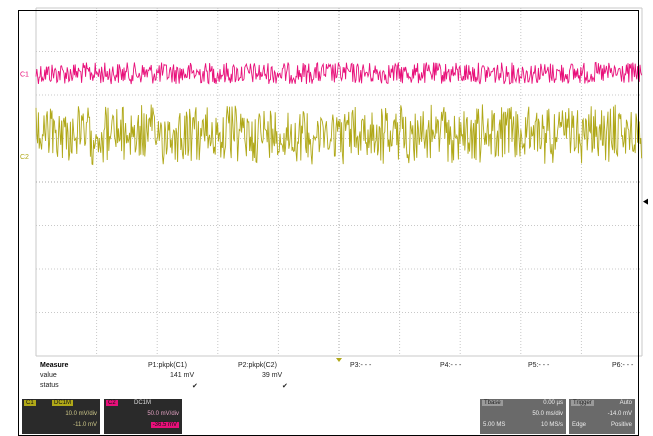  Describe the element at coordinates (539, 365) in the screenshot. I see `measure-col-p5: P5:- - -` at that location.